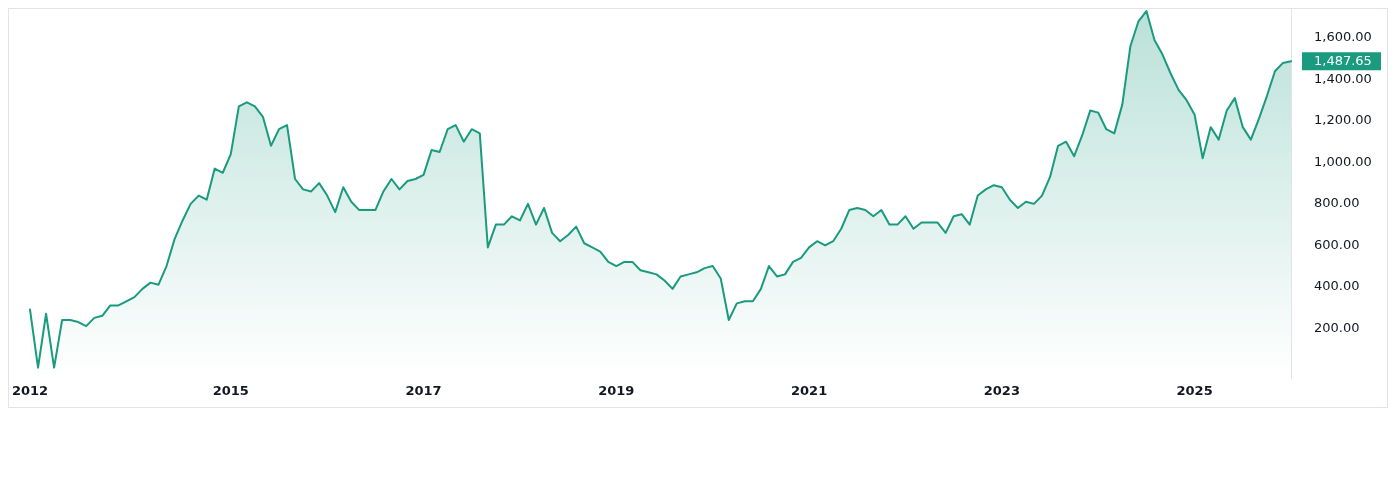  Describe the element at coordinates (30, 391) in the screenshot. I see `x-tick-label: 2012` at that location.